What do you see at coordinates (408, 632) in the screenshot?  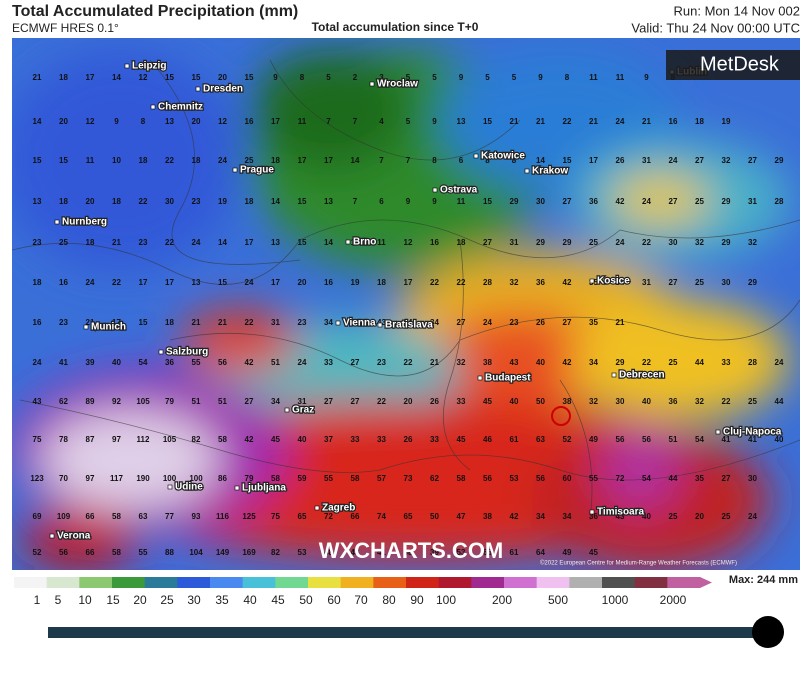 I see `slider-track` at bounding box center [408, 632].